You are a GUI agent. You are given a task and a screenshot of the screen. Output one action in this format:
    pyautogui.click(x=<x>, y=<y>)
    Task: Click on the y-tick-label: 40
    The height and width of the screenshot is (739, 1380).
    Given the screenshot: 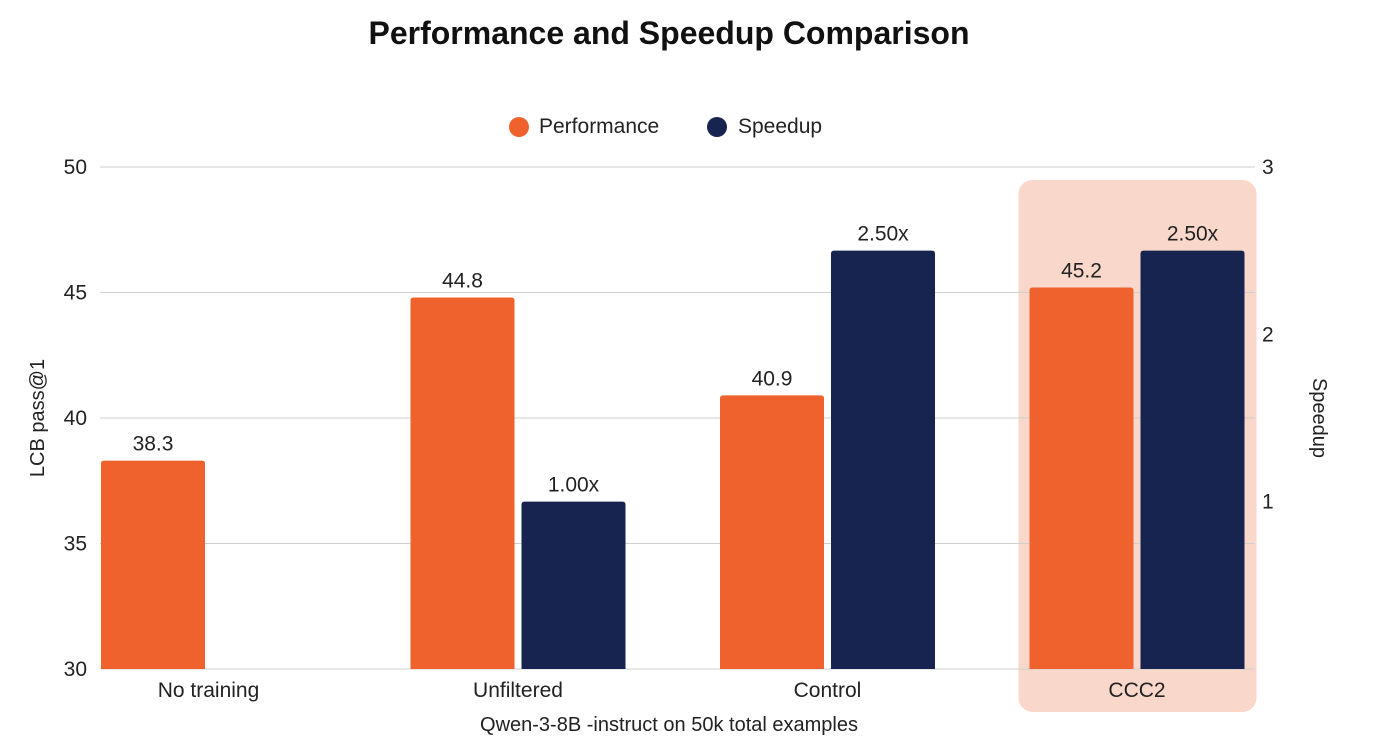 What is the action you would take?
    pyautogui.click(x=75, y=418)
    